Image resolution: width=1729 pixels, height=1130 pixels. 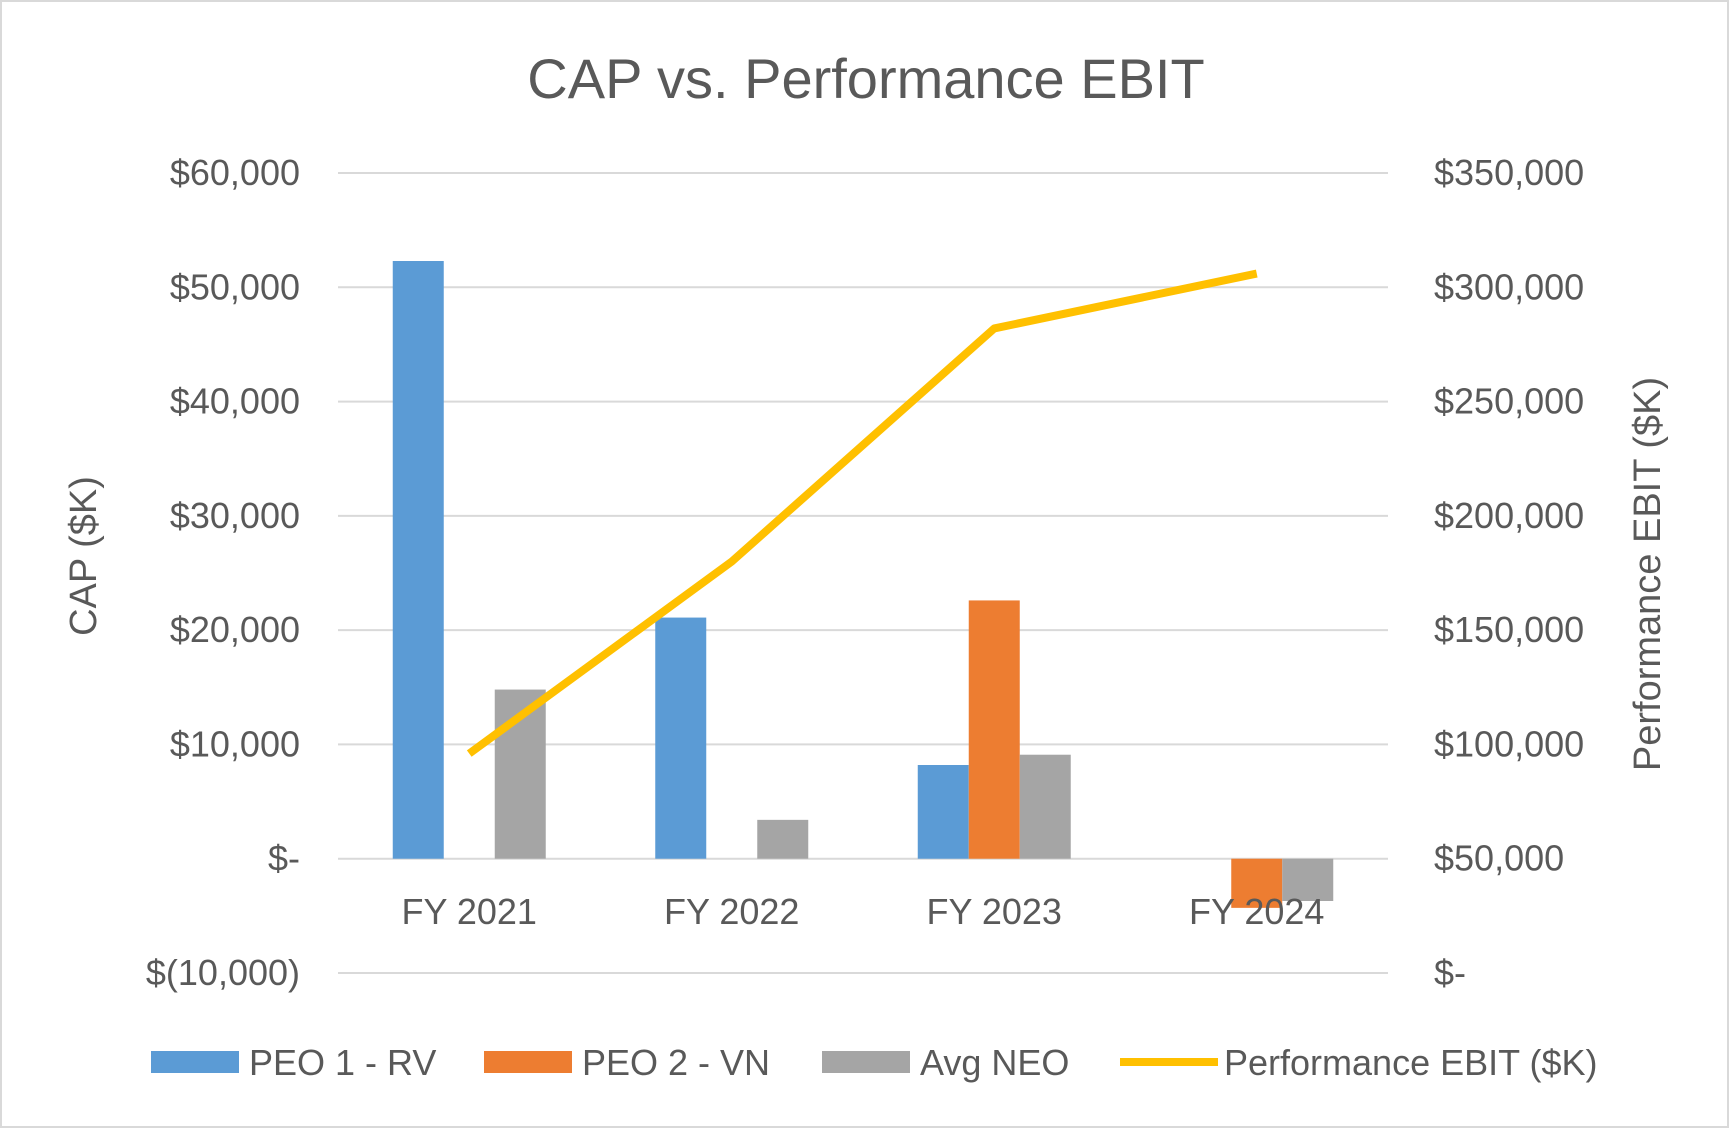 I want to click on right-tick-label: $350,000, so click(x=1509, y=172).